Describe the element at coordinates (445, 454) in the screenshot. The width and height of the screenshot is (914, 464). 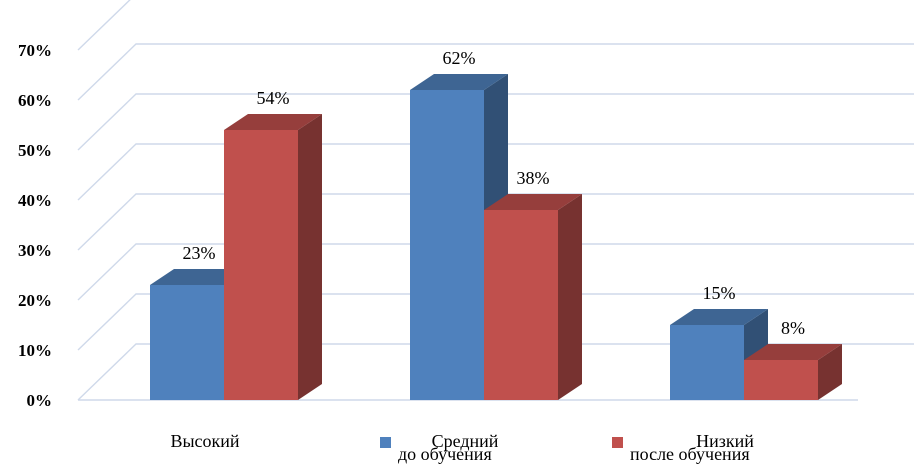
I see `legend-label: до обучения` at that location.